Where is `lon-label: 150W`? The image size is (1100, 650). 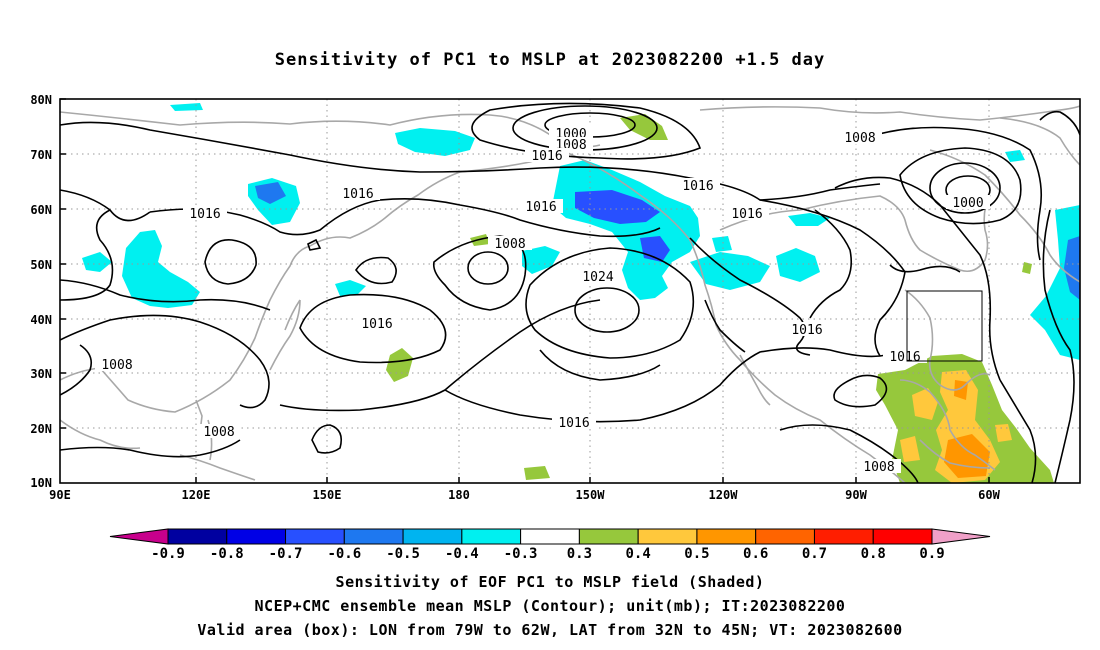 lon-label: 150W is located at coordinates (591, 495).